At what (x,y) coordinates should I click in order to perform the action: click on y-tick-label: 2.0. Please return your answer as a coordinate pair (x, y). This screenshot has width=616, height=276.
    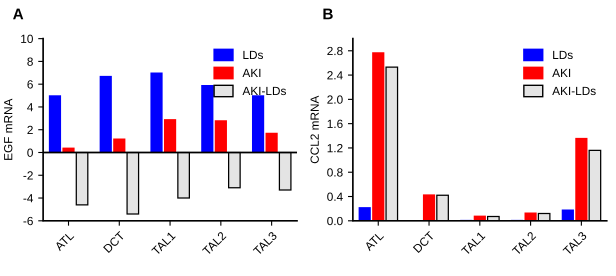
    Looking at the image, I should click on (335, 99).